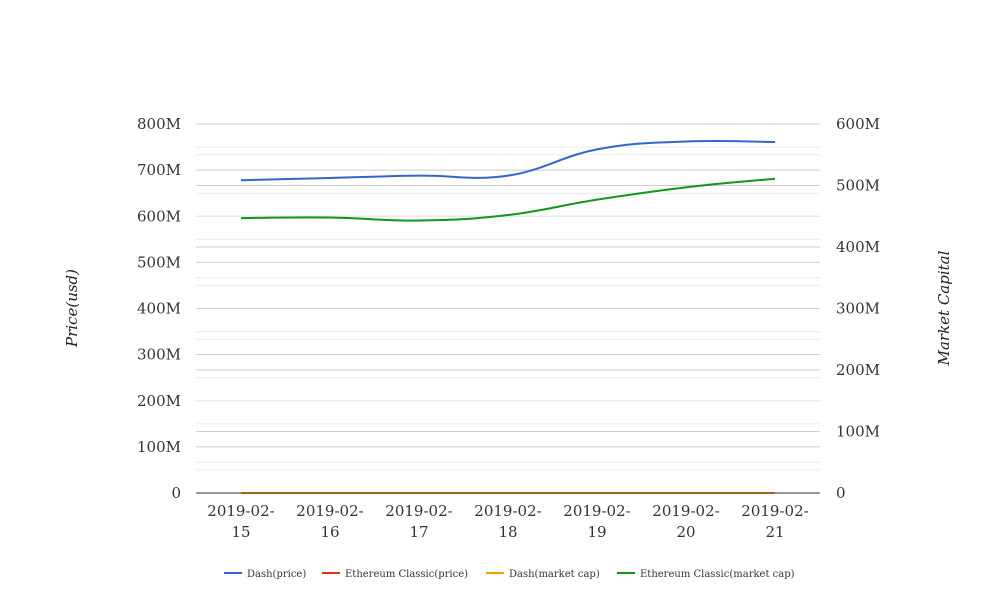 This screenshot has height=616, width=1008. I want to click on right-y-axis-ticks: 0 100M 200M 300M 400M 500M 600M, so click(858, 308).